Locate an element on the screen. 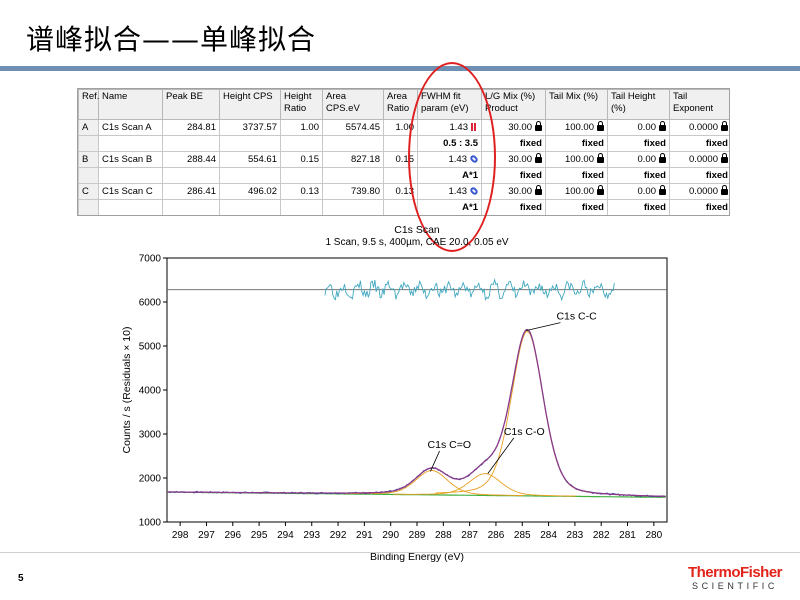 The width and height of the screenshot is (800, 600). residual-trace is located at coordinates (469, 290).